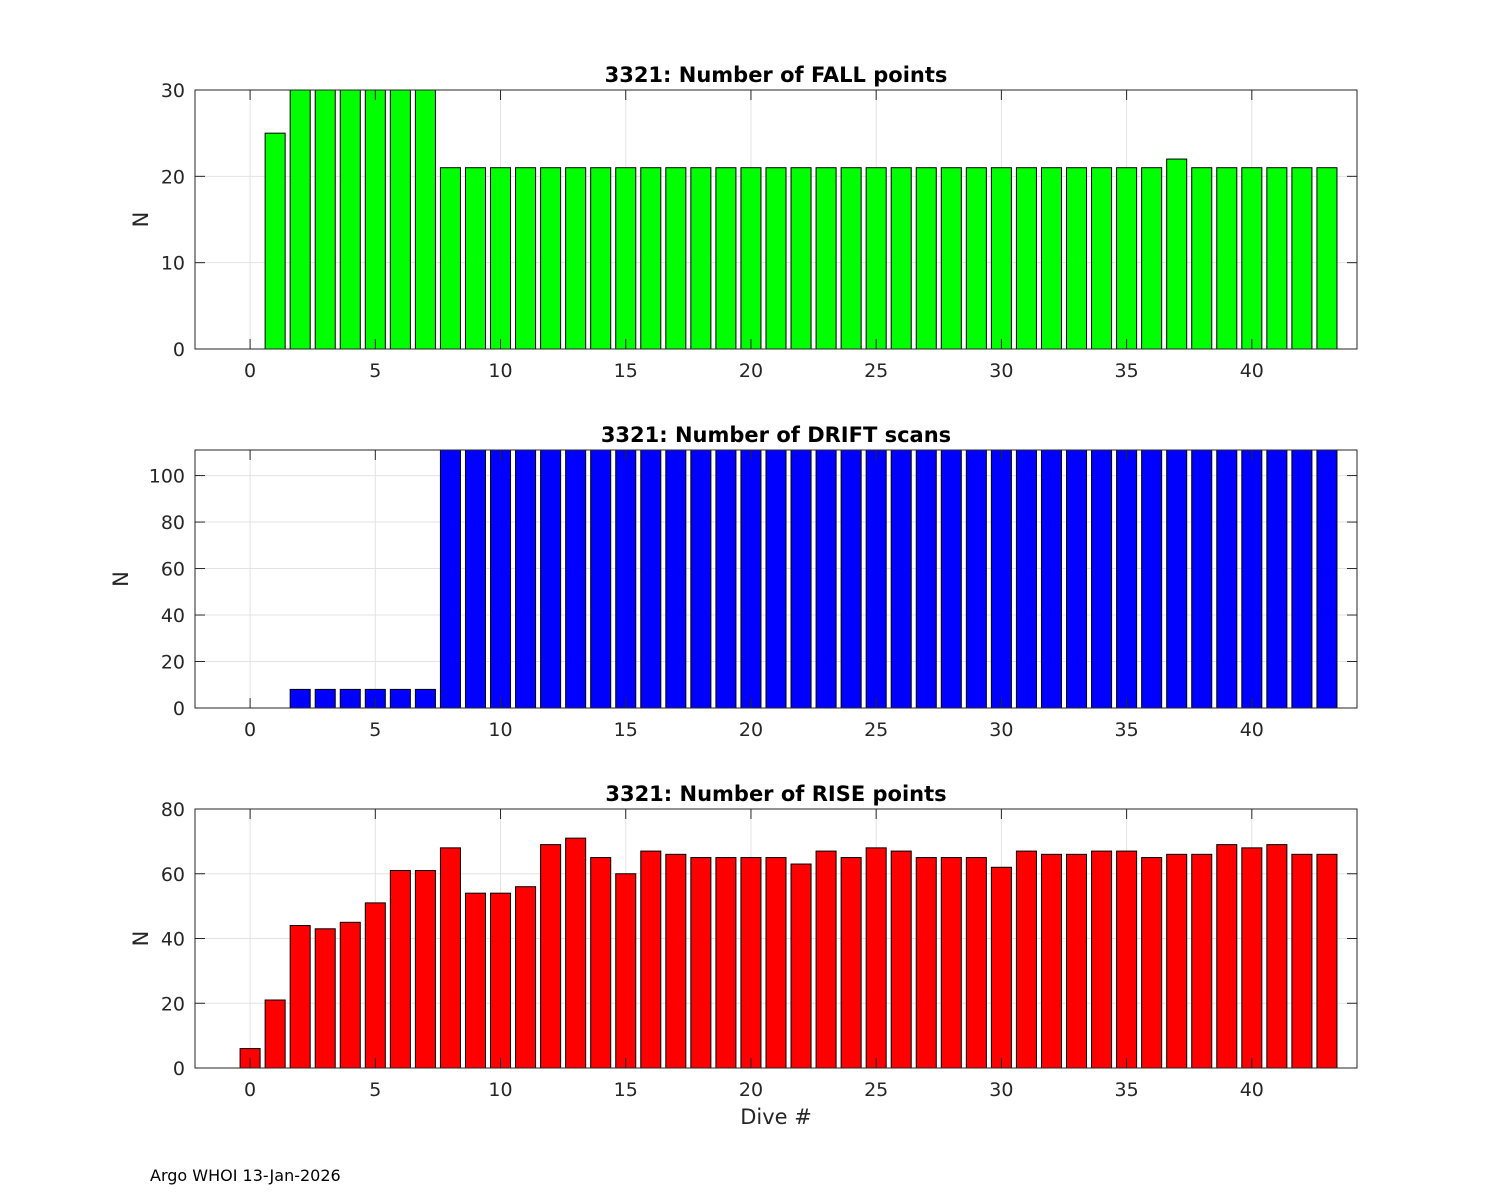  What do you see at coordinates (375, 371) in the screenshot?
I see `x-tick-label: 5` at bounding box center [375, 371].